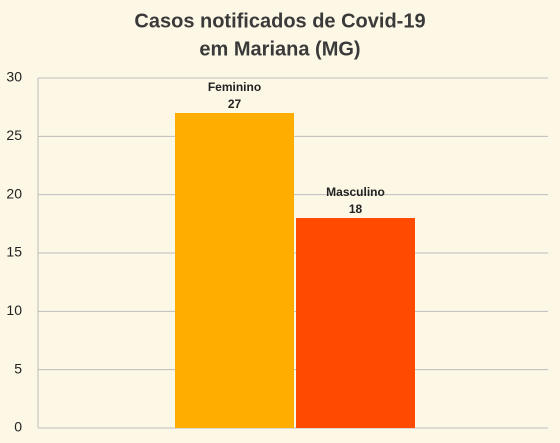 The image size is (560, 443). I want to click on chart-title: Casos notificados de Covid-19, so click(279, 21).